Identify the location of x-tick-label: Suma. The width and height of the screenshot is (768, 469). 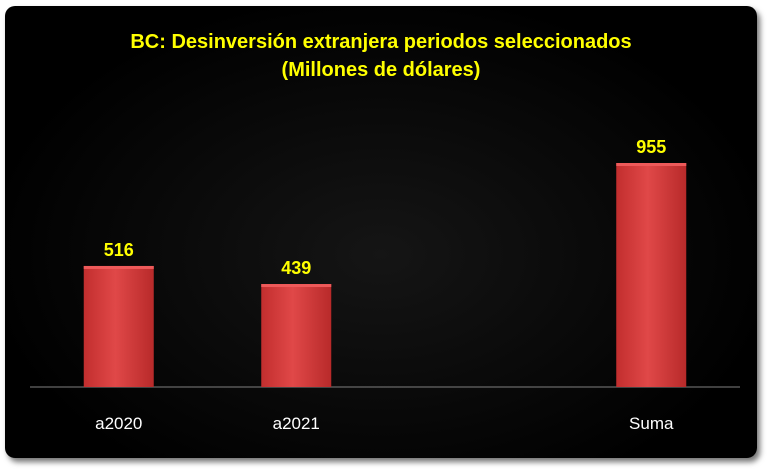
(651, 423).